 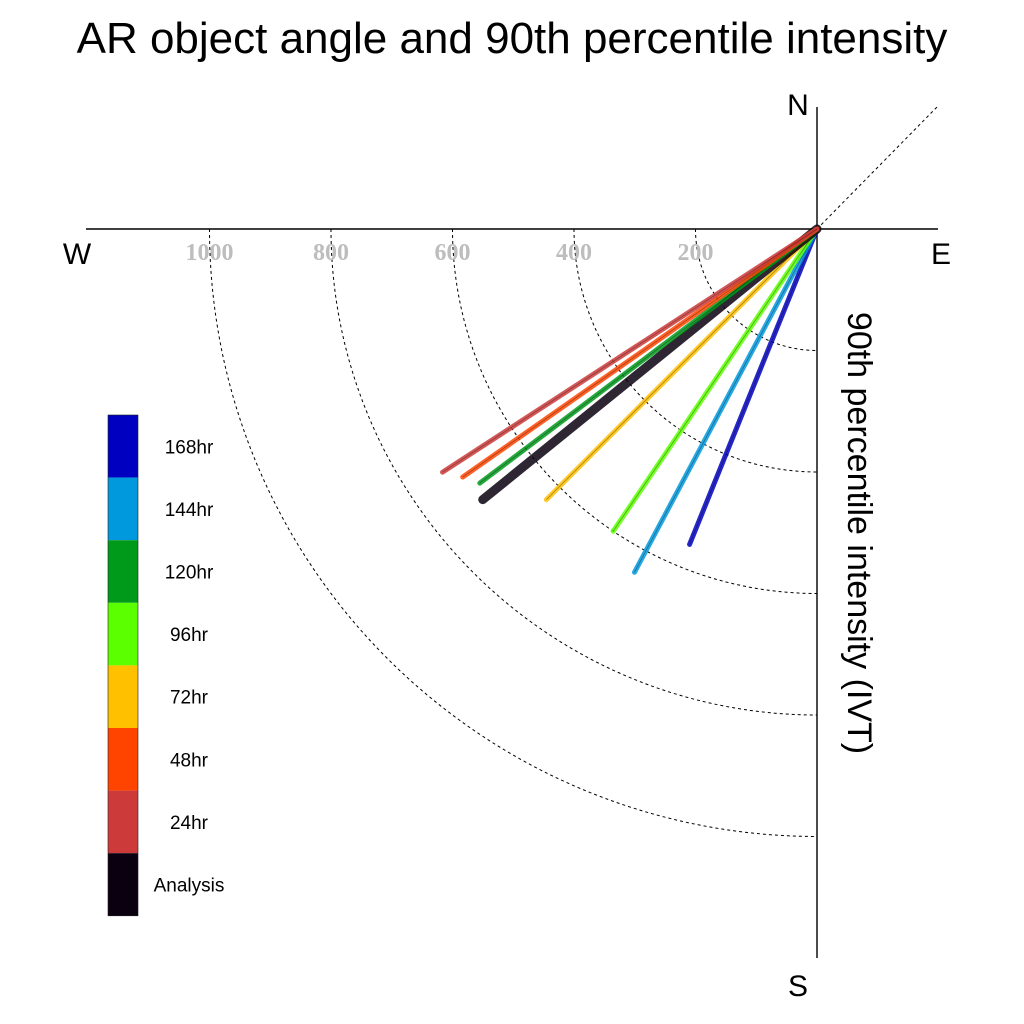 What do you see at coordinates (189, 760) in the screenshot?
I see `legend-label: 48hr` at bounding box center [189, 760].